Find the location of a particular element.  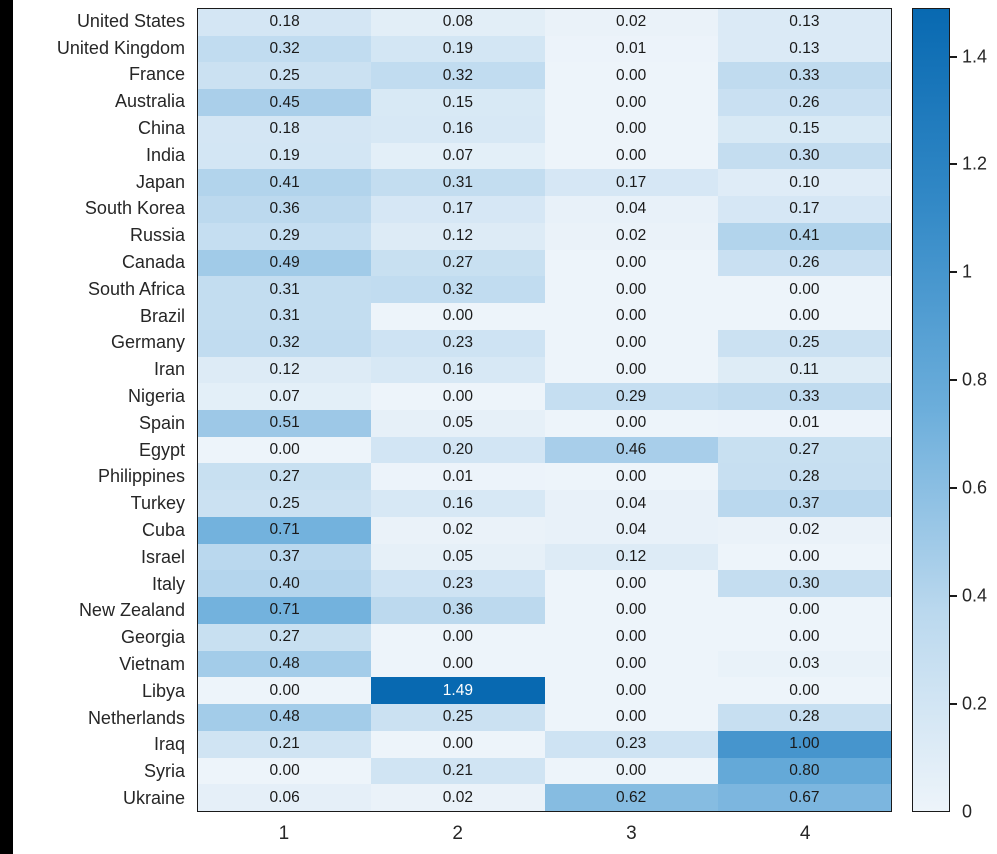

heatmap-cell: 0.31 is located at coordinates (285, 316).